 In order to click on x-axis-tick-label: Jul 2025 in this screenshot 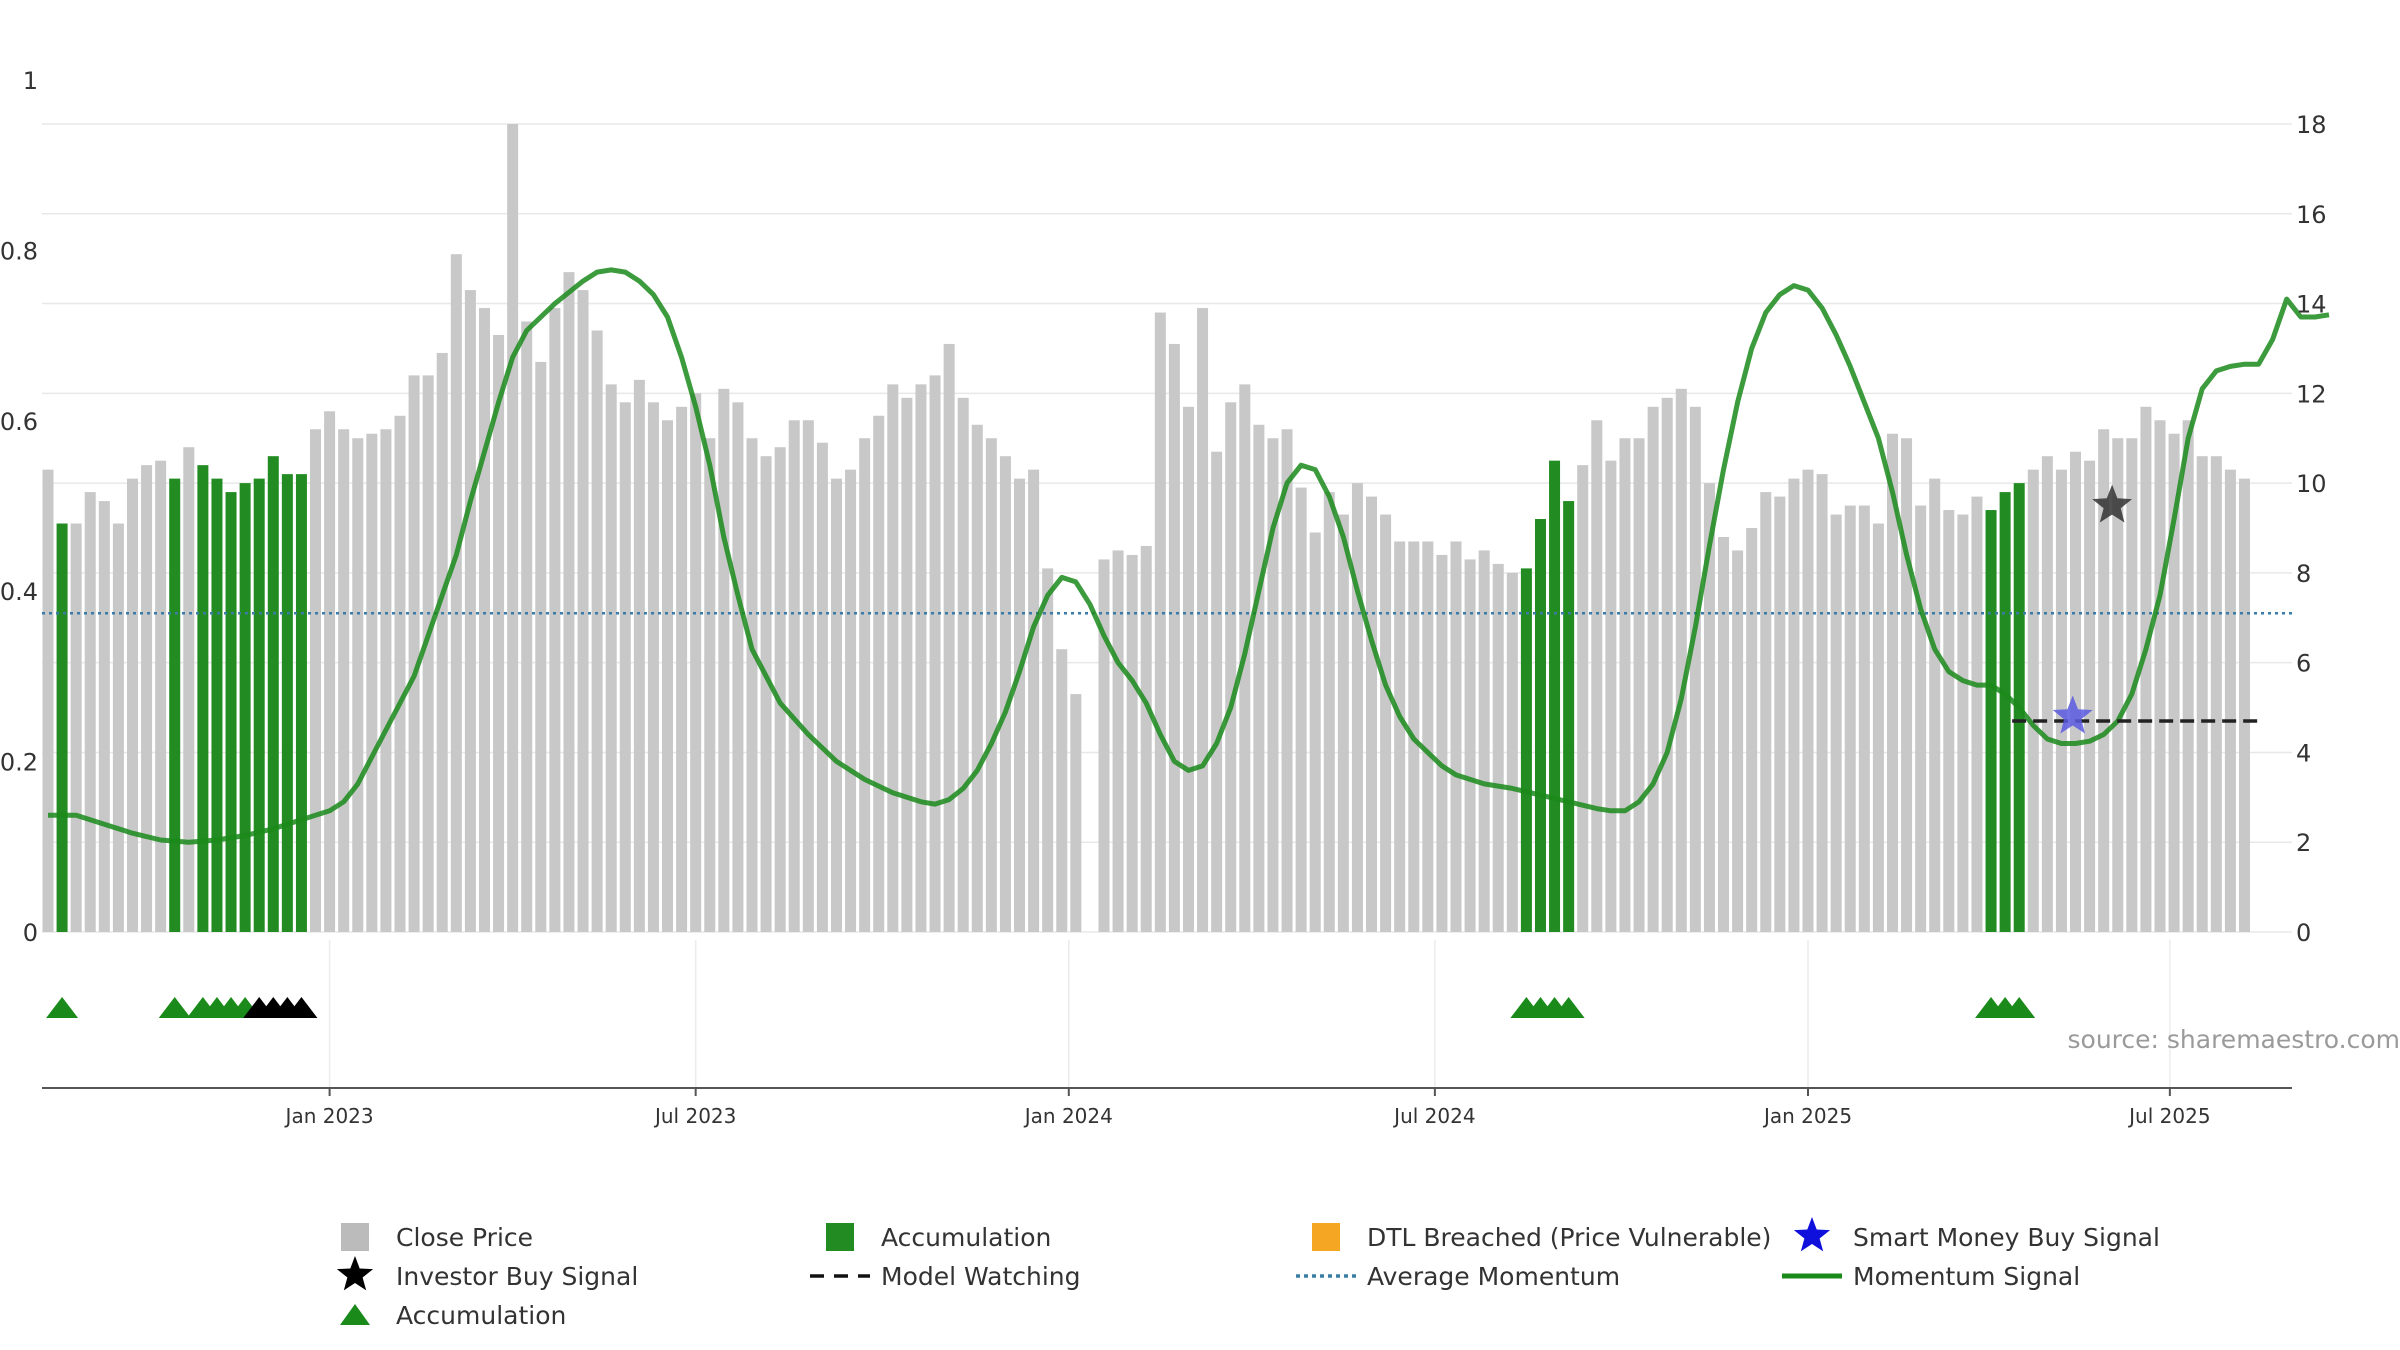, I will do `click(2168, 1116)`.